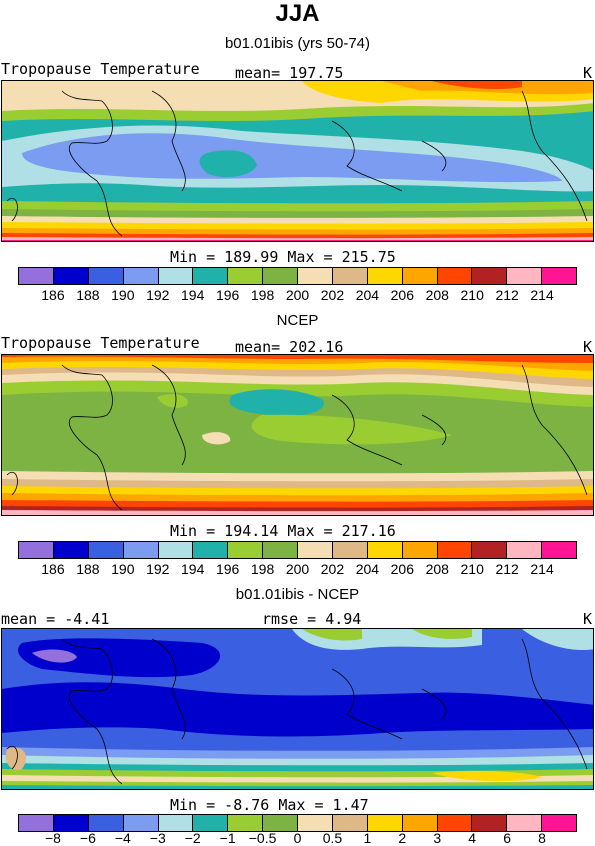  What do you see at coordinates (283, 257) in the screenshot?
I see `panel1-range-label: Min = 189.99 Max = 215.75` at bounding box center [283, 257].